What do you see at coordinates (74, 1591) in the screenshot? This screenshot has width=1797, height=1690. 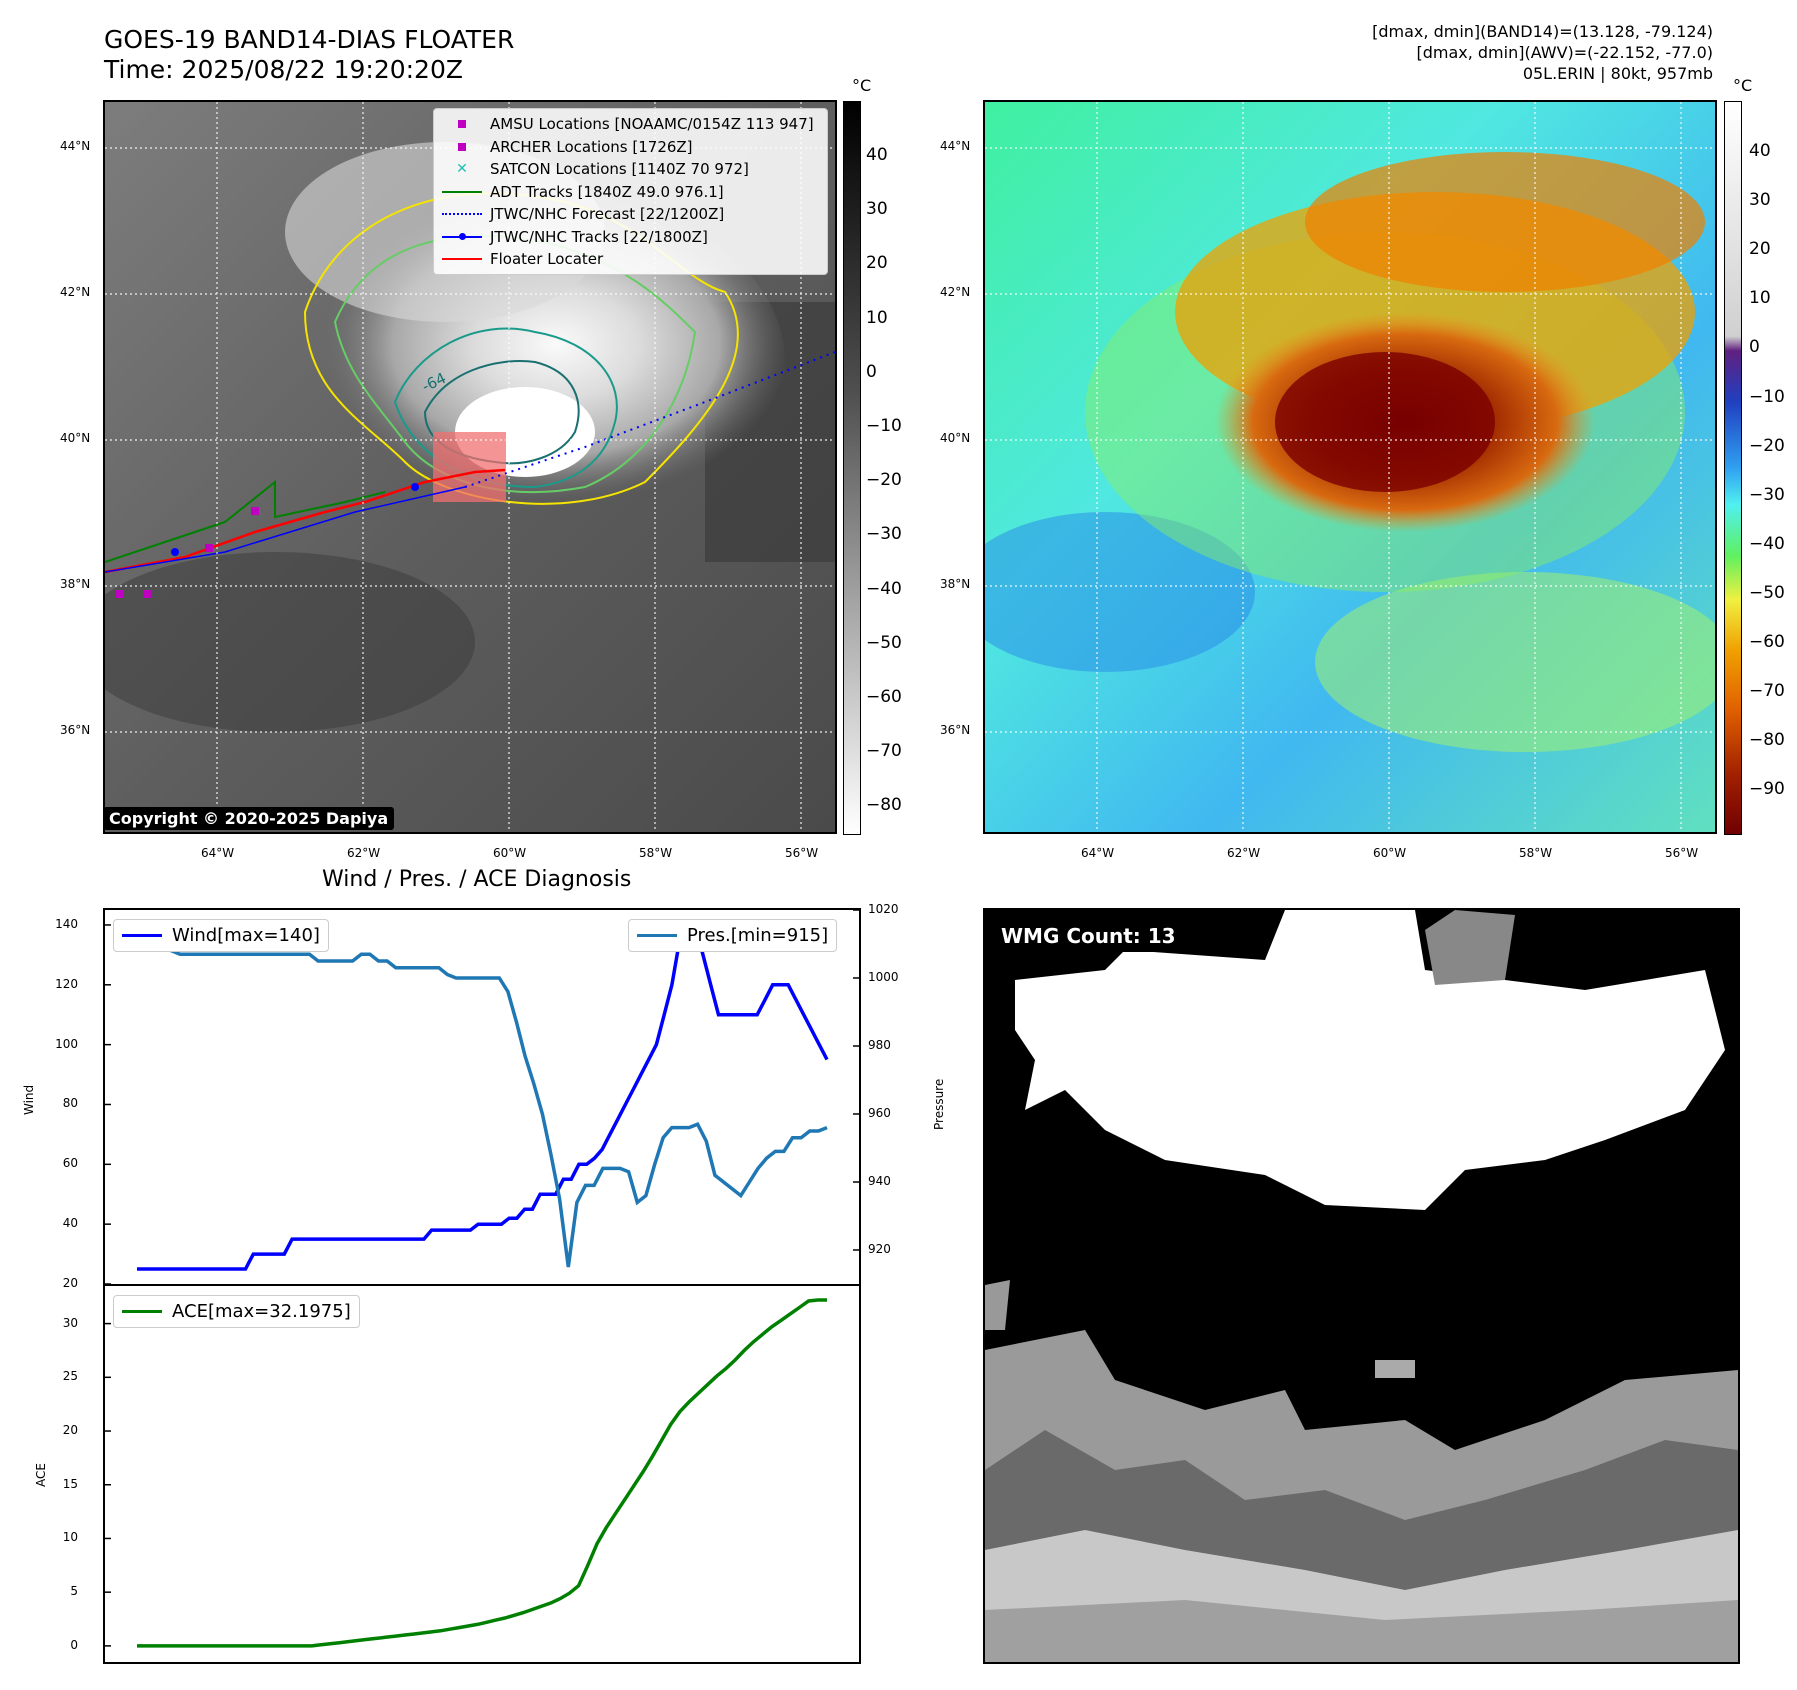 I see `ace-axis-tick: 5` at bounding box center [74, 1591].